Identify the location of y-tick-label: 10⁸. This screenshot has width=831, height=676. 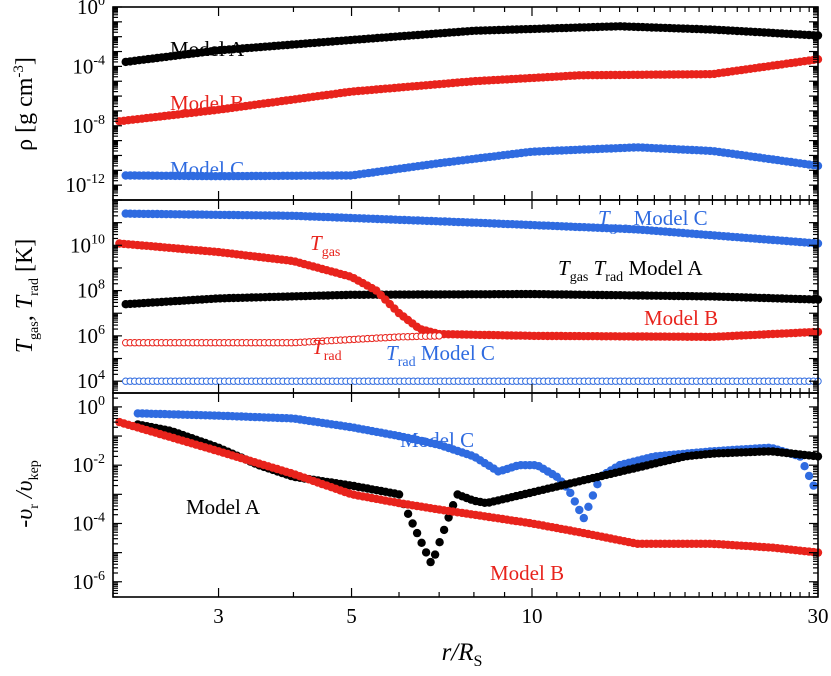
(91, 290).